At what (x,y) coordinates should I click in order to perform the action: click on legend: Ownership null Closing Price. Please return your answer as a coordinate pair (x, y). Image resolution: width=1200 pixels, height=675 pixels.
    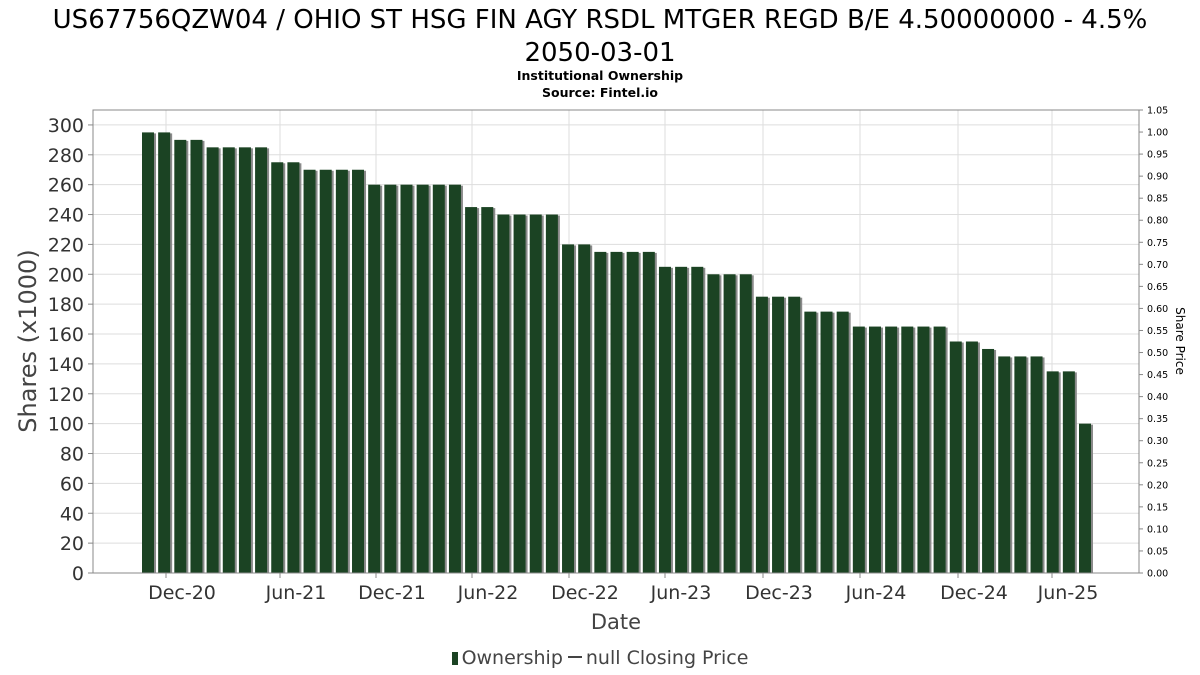
    Looking at the image, I should click on (600, 658).